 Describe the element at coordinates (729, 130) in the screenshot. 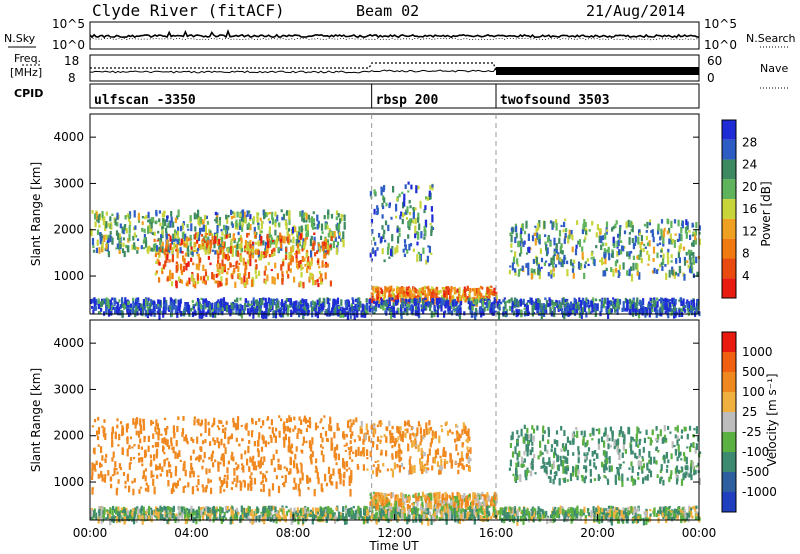

I see `colorbar-swatch` at that location.